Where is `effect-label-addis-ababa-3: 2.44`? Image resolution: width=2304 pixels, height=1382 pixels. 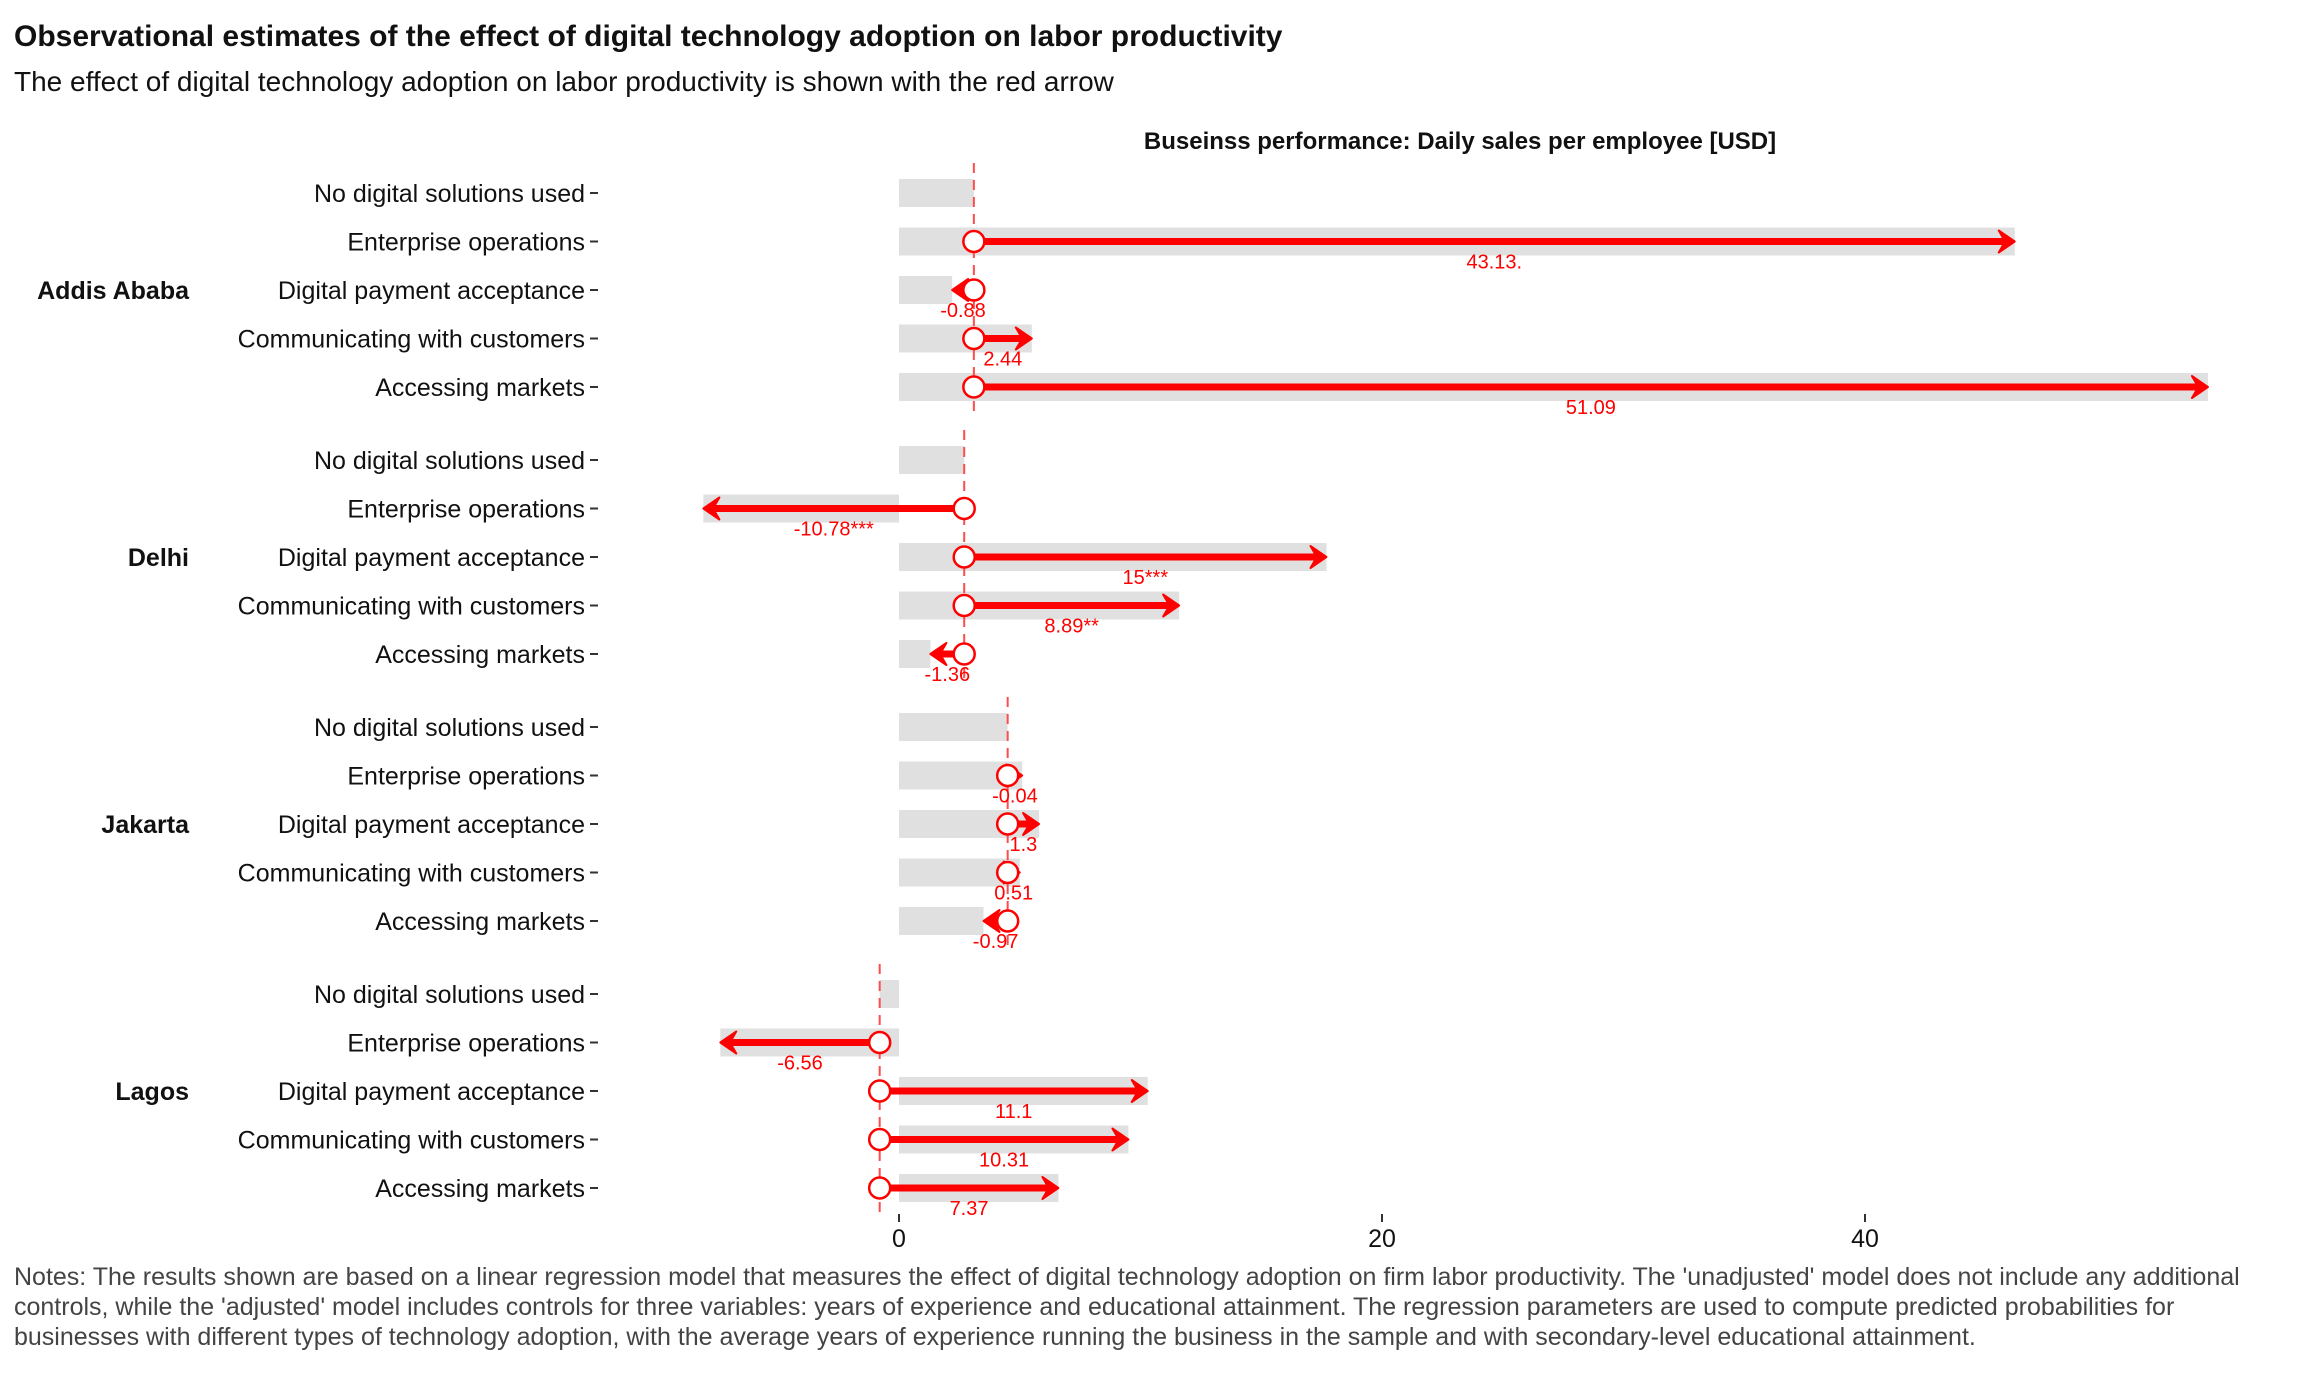 effect-label-addis-ababa-3: 2.44 is located at coordinates (1002, 360).